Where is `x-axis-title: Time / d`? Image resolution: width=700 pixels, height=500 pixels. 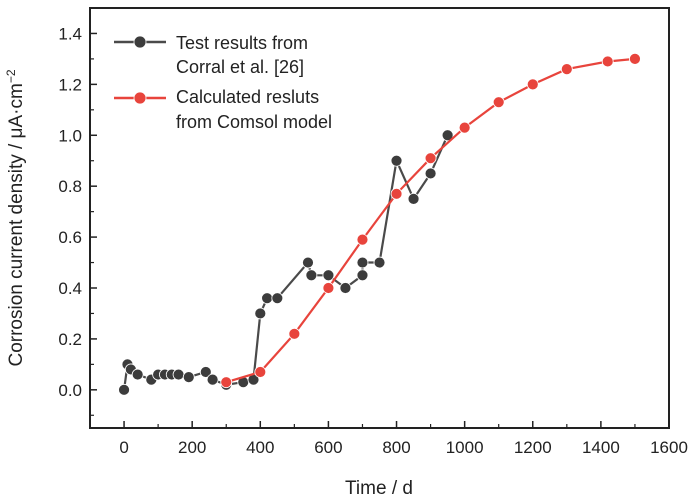
x-axis-title: Time / d is located at coordinates (379, 488).